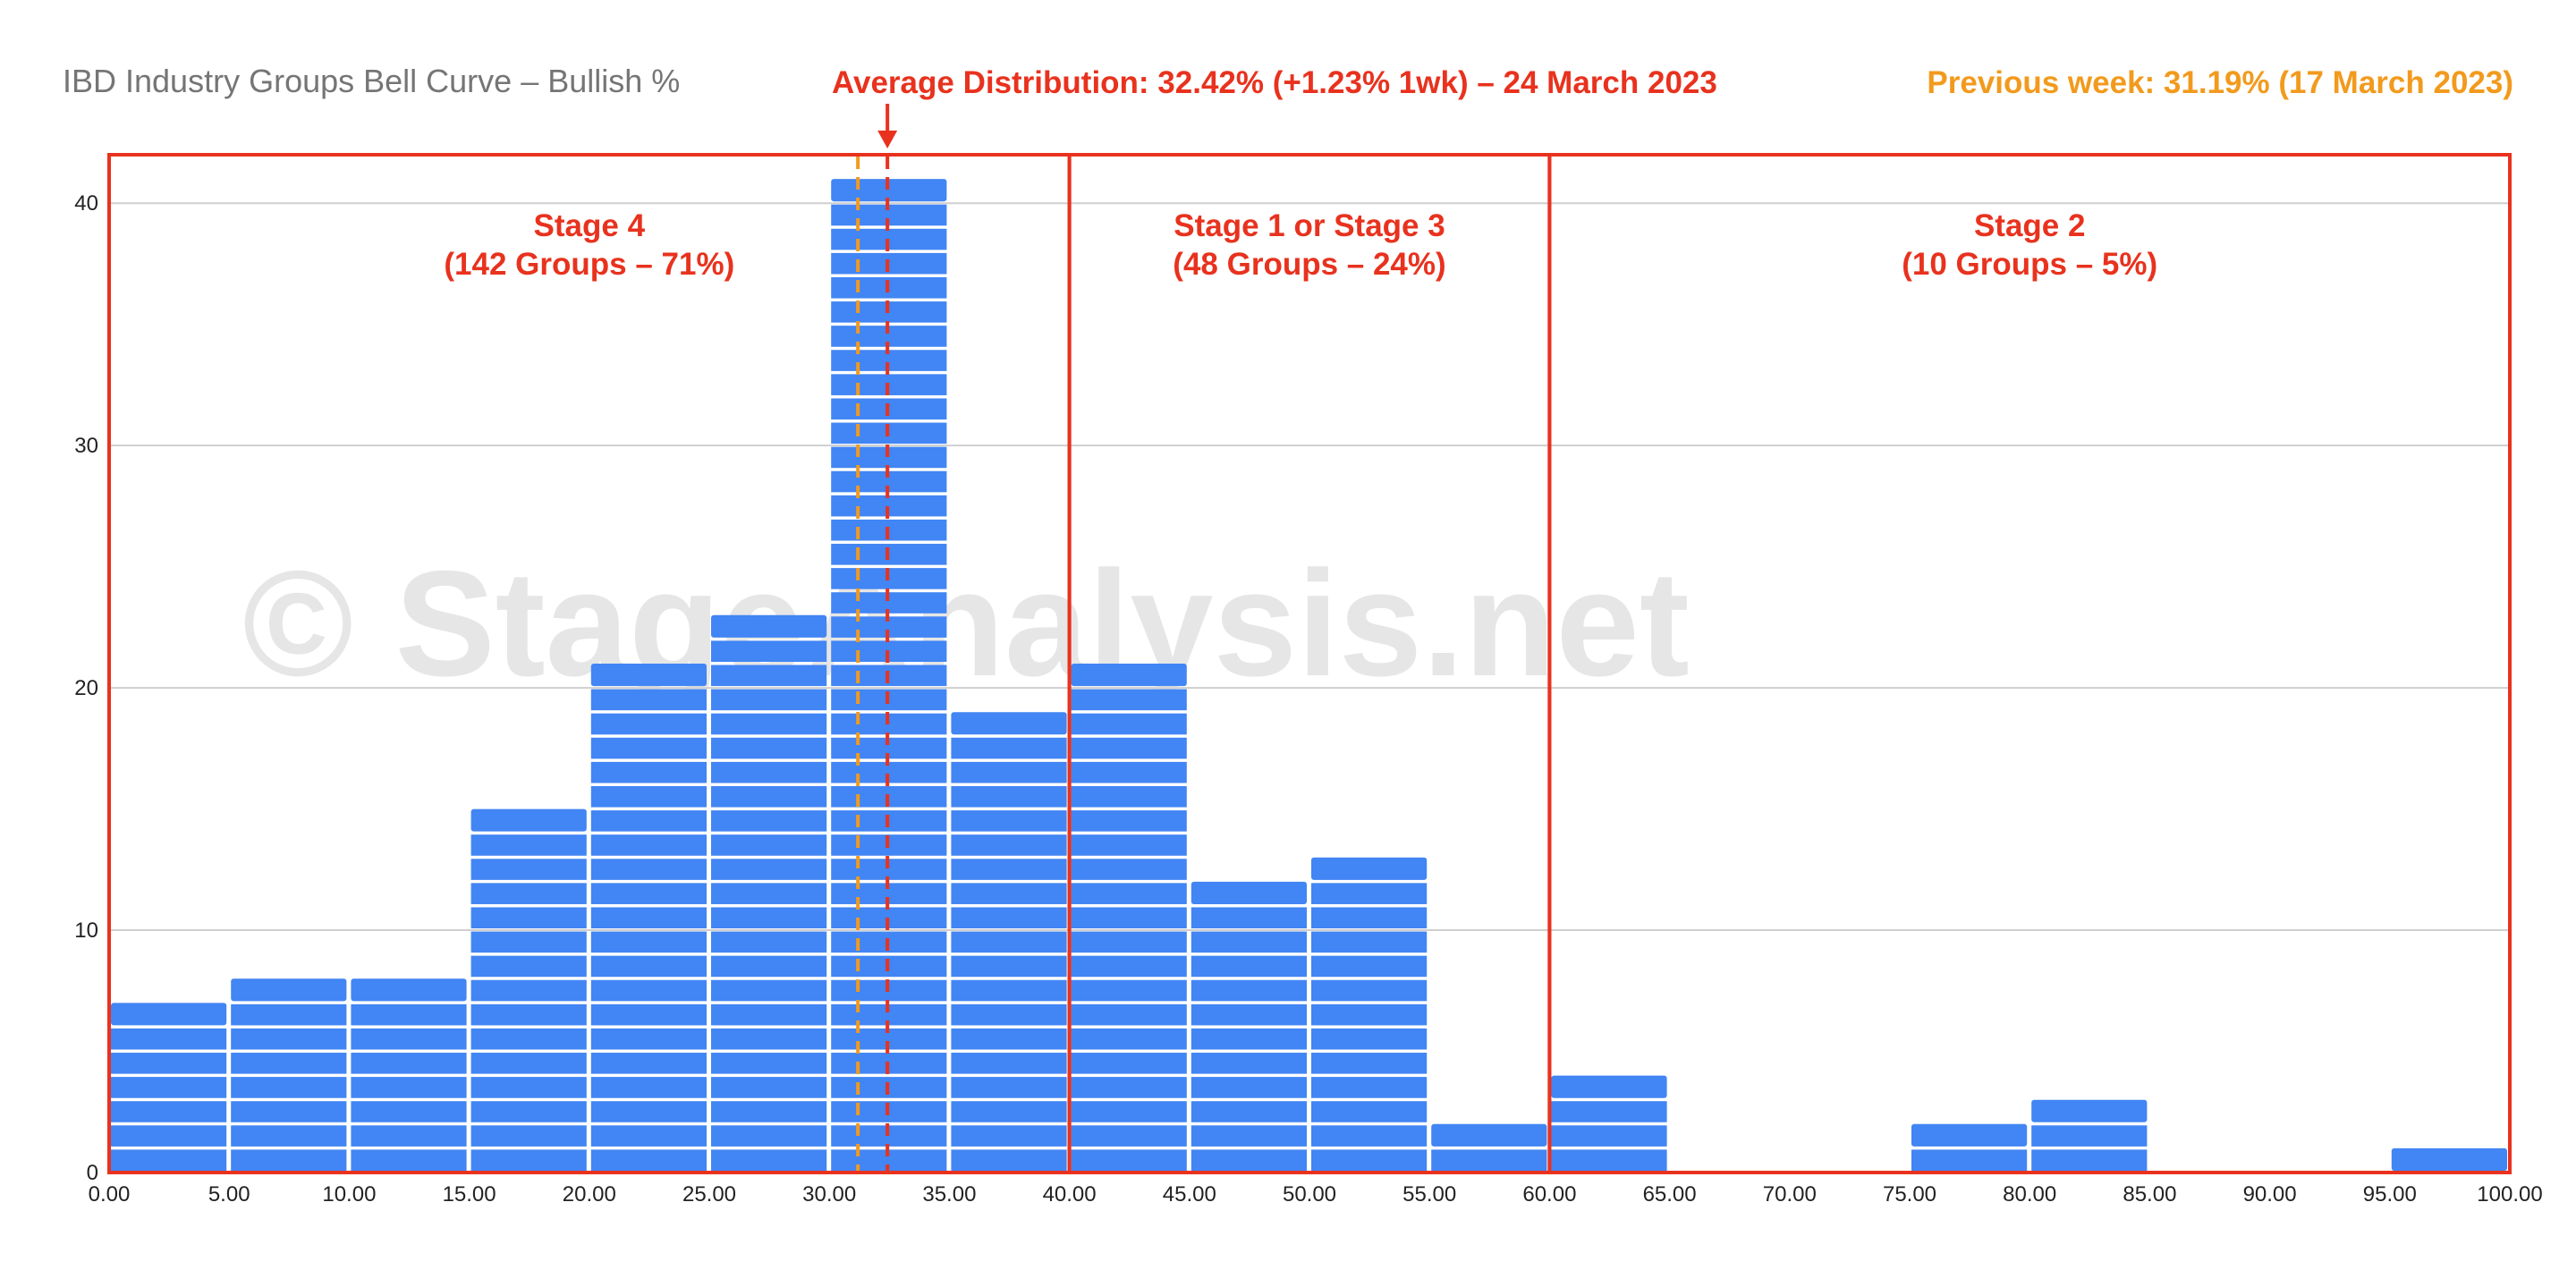 This screenshot has height=1270, width=2576. Describe the element at coordinates (949, 1194) in the screenshot. I see `x-tick-label: 35.00` at that location.